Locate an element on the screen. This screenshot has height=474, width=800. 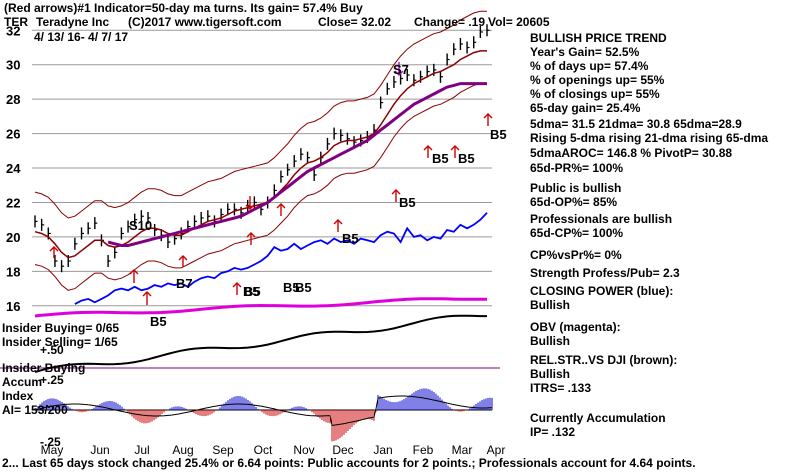
relstr-state: Bullish is located at coordinates (550, 374).